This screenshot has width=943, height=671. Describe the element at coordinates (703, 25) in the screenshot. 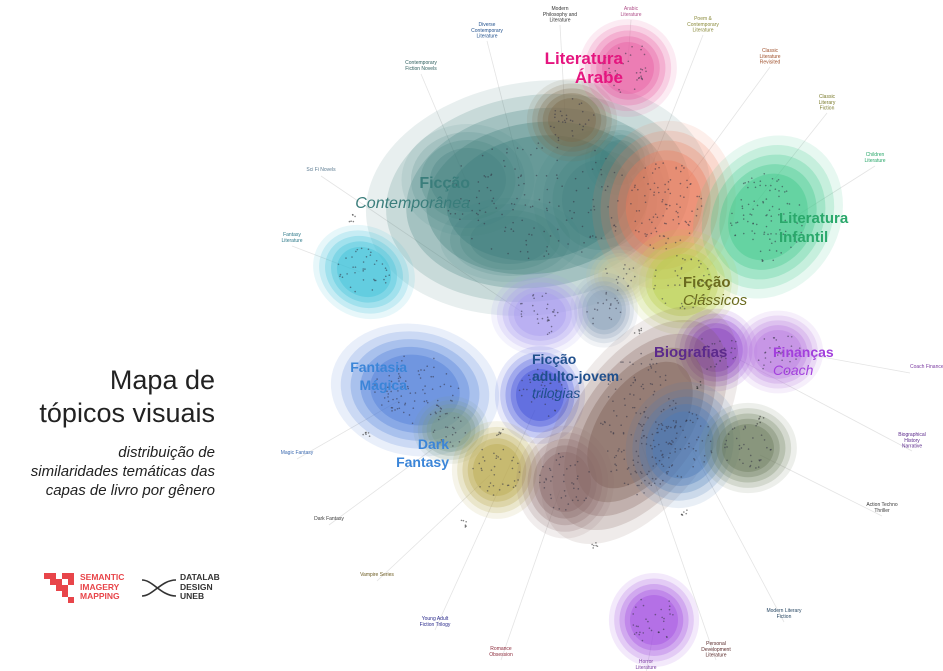

I see `subtopic-label-line: Contemporary` at that location.